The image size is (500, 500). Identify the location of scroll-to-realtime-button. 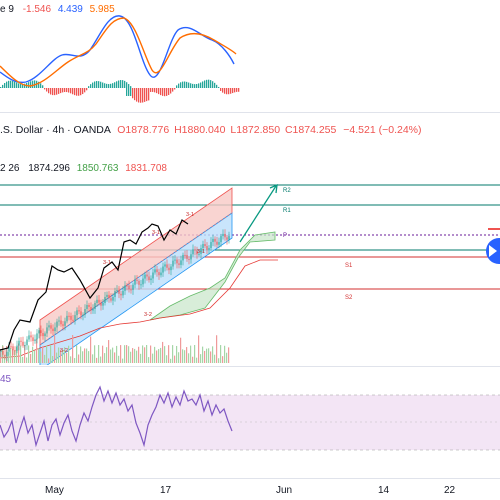
(493, 251).